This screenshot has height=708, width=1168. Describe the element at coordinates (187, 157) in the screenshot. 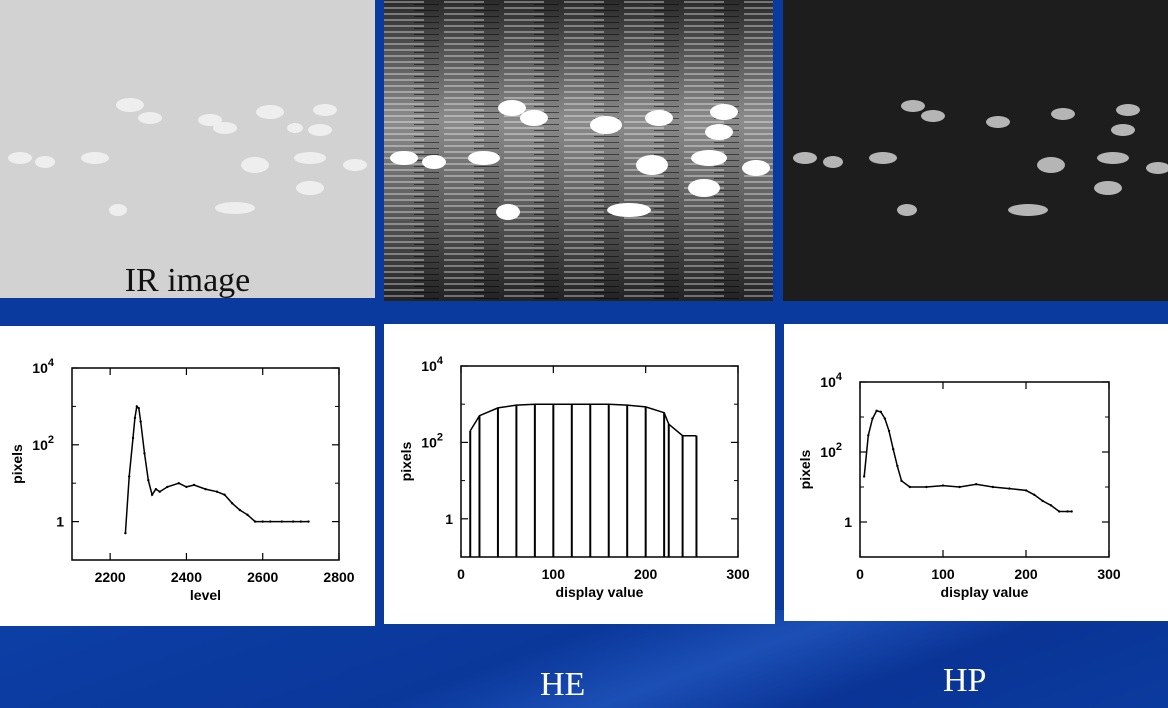

I see `ir-image-scene` at that location.